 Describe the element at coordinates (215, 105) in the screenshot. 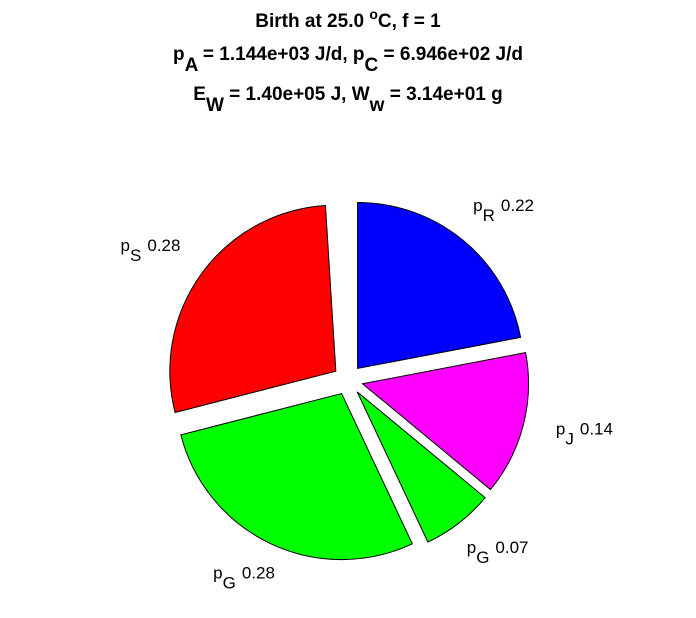

I see `title-sub: W` at that location.